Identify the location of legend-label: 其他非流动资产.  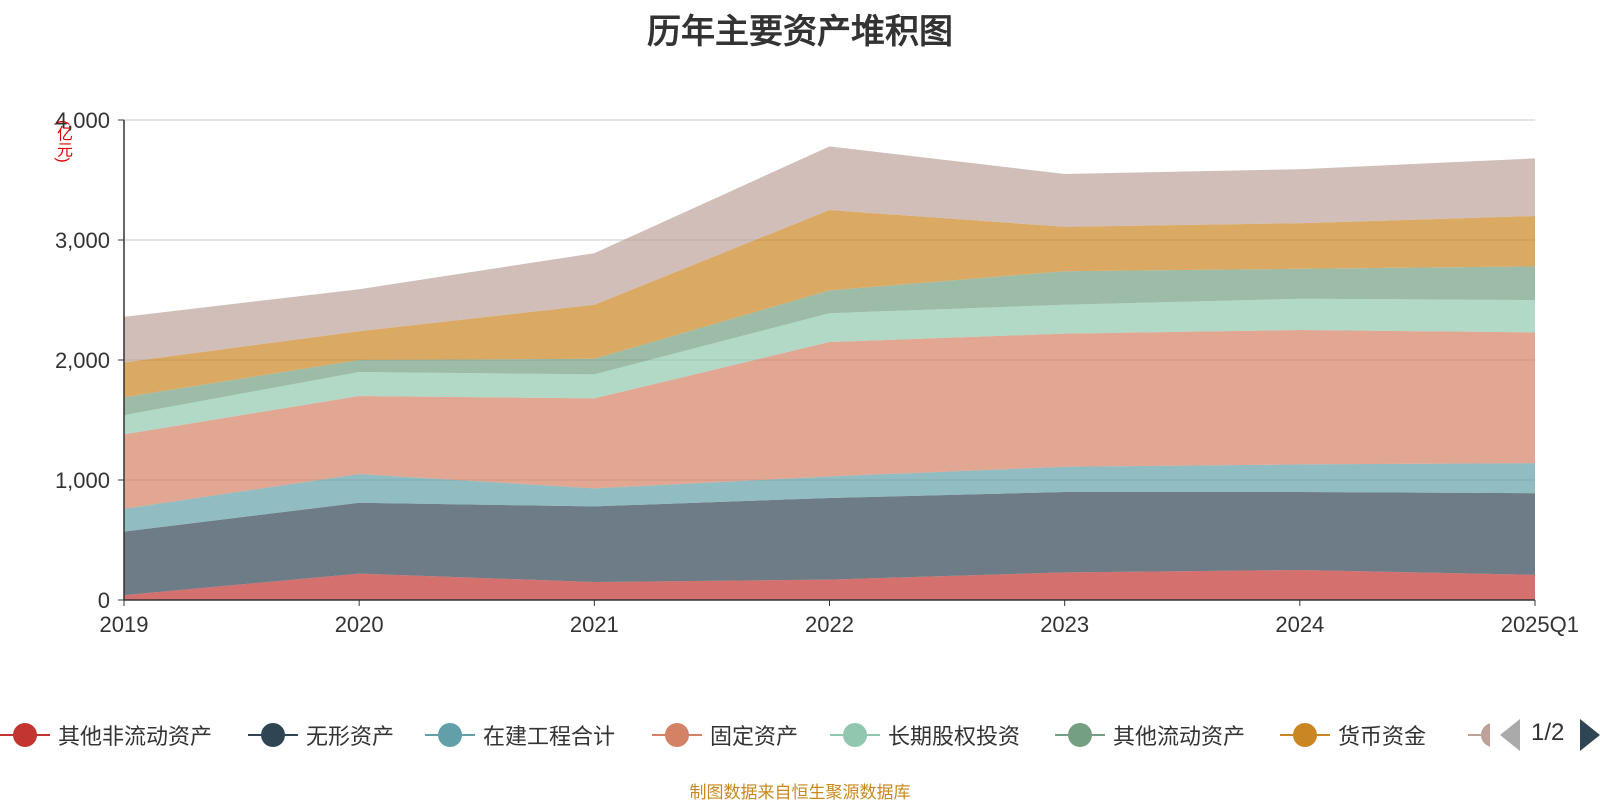
(135, 736).